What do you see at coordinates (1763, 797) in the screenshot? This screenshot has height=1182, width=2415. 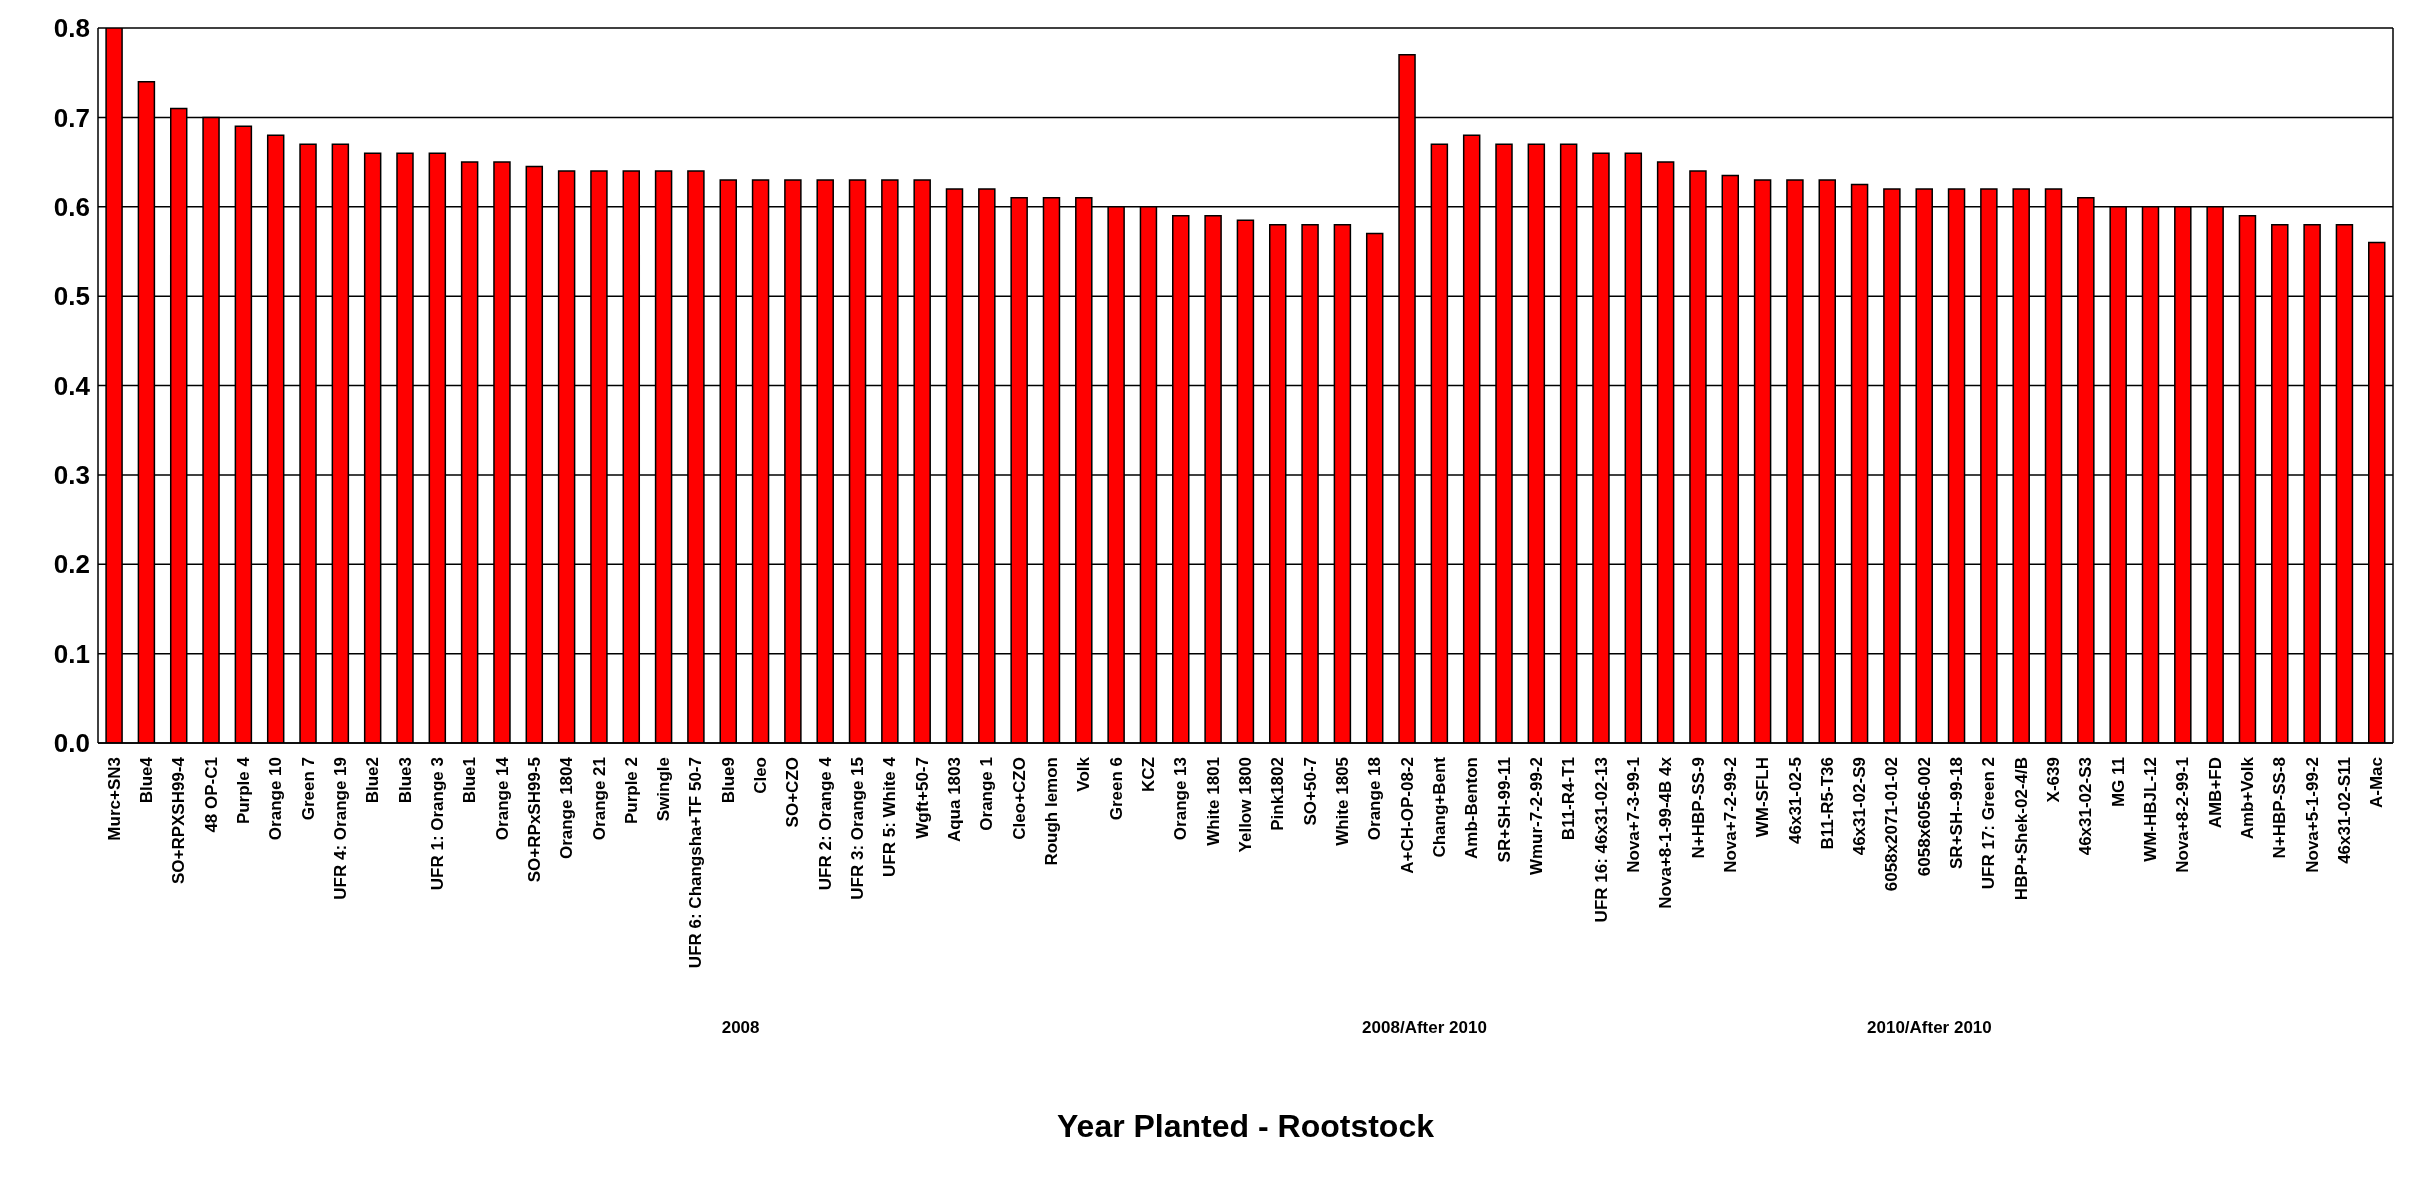 I see `x-tick-label: WM-SFLH` at bounding box center [1763, 797].